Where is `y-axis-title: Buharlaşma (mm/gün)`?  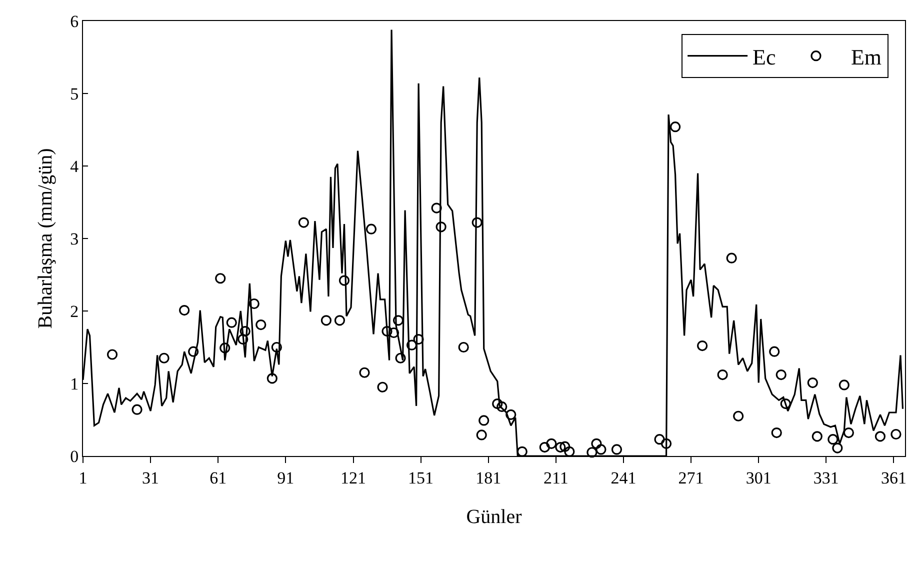
y-axis-title: Buharlaşma (mm/gün) is located at coordinates (45, 238).